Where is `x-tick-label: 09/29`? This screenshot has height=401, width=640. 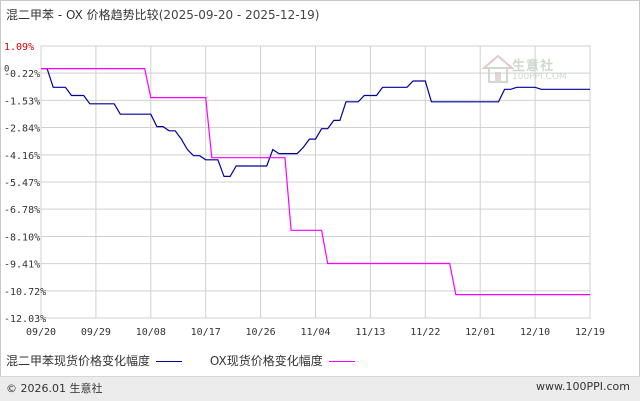
x-tick-label: 09/29 is located at coordinates (96, 332).